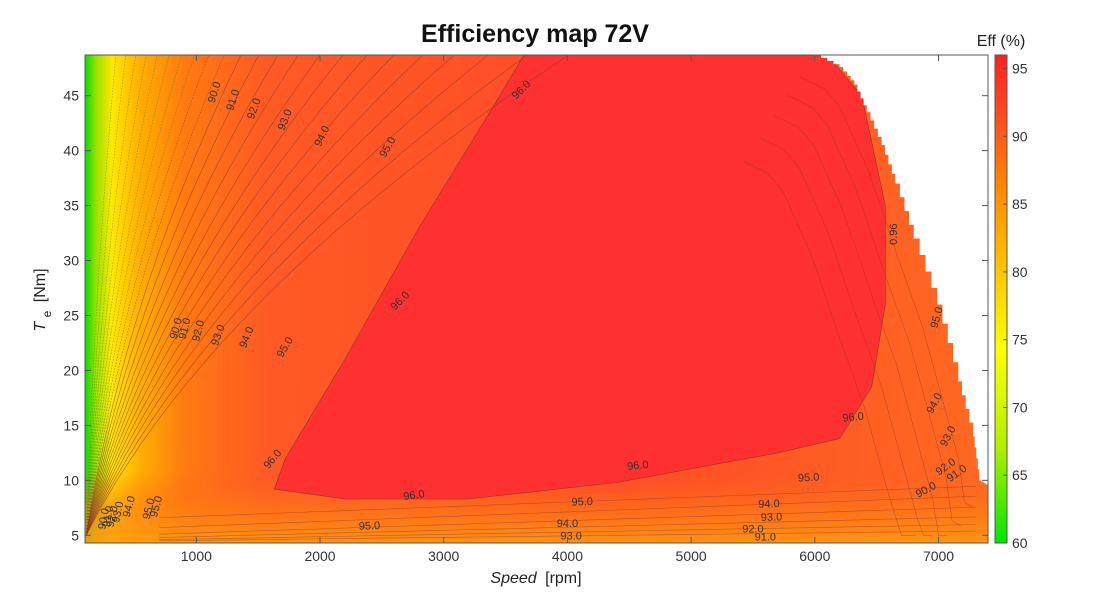 The height and width of the screenshot is (606, 1102). Describe the element at coordinates (814, 556) in the screenshot. I see `x-tick-label: 6000` at that location.